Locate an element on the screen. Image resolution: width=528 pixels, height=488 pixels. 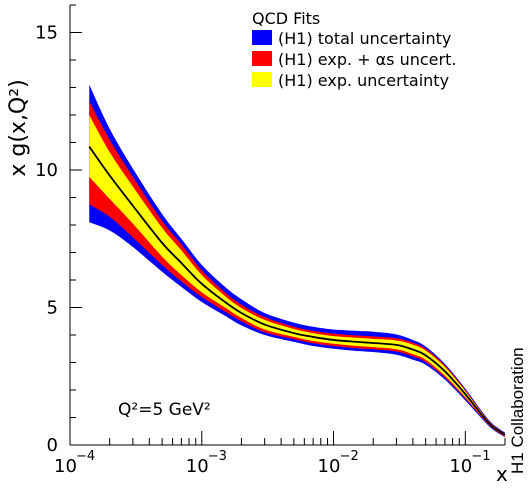
x-tick-label: 10 −2 is located at coordinates (338, 463).